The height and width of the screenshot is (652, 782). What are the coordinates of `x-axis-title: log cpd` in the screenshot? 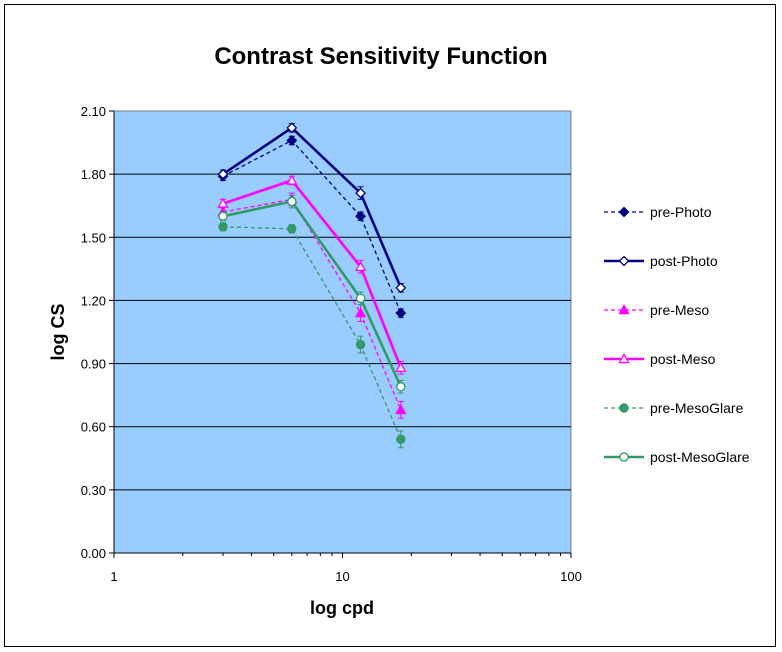 It's located at (342, 608).